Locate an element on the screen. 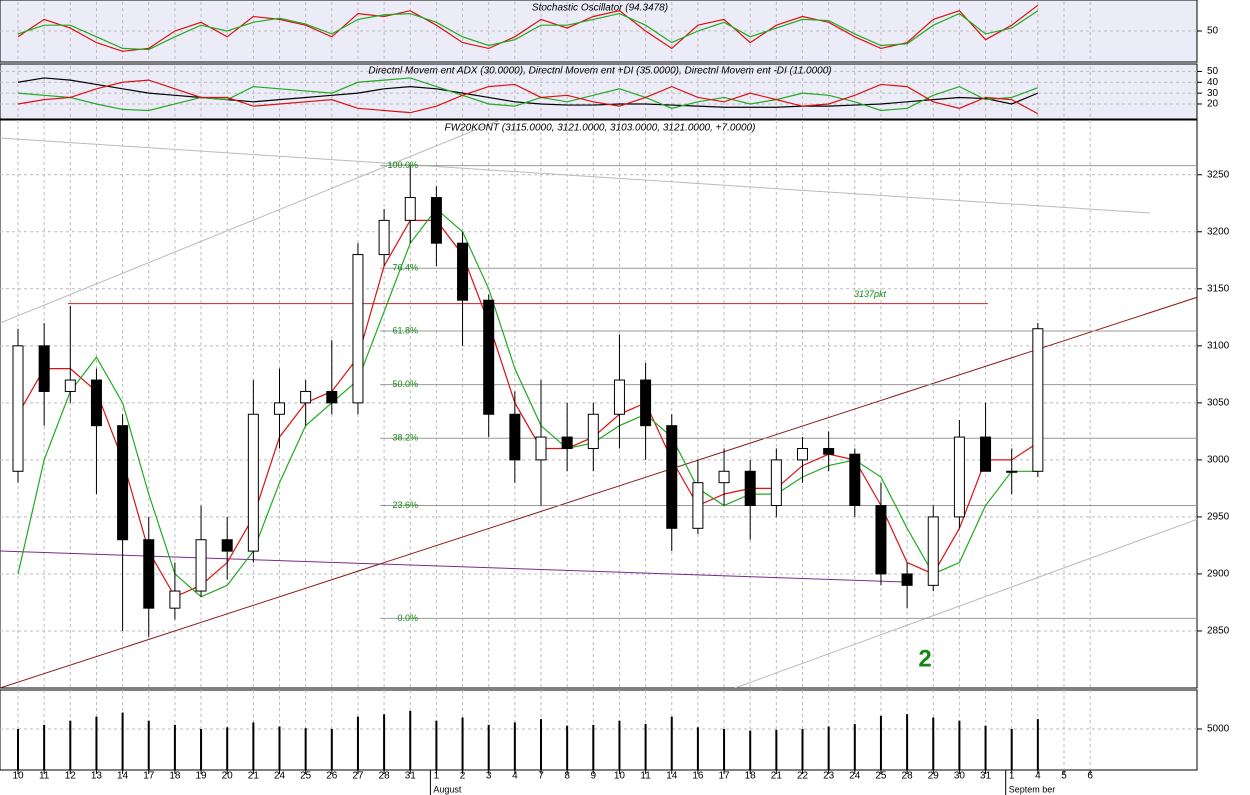  x-tick-label: 16 is located at coordinates (698, 776).